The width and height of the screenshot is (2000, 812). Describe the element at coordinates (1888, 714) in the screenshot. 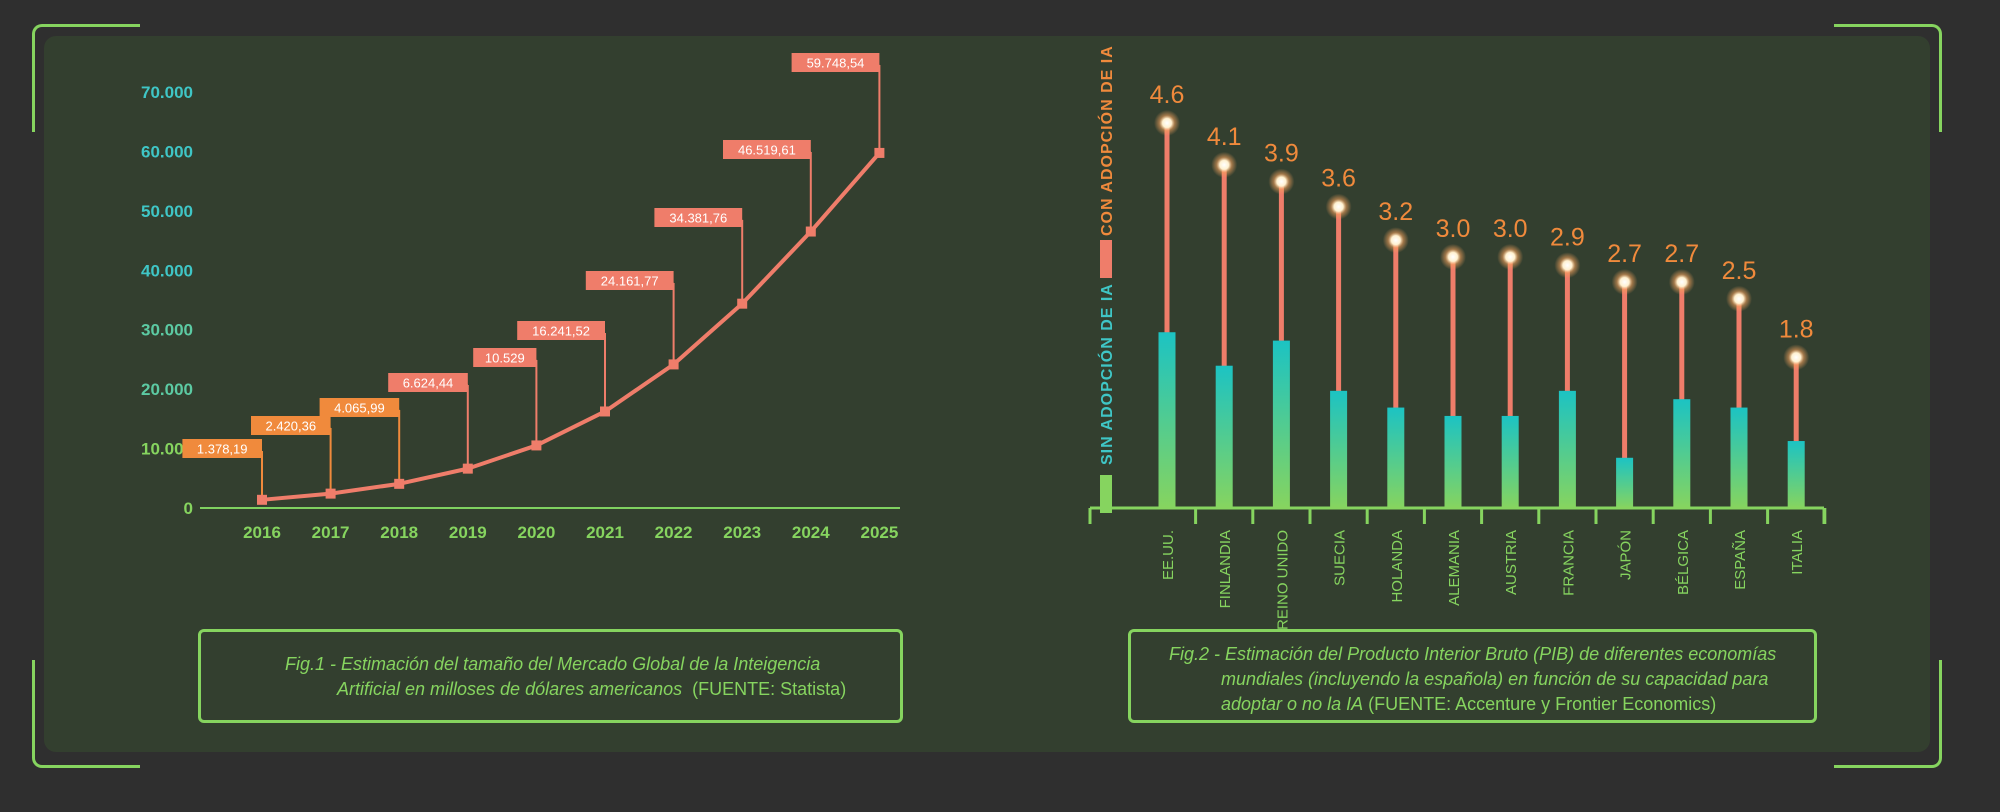

I see `frame-corner-bottom-right` at that location.